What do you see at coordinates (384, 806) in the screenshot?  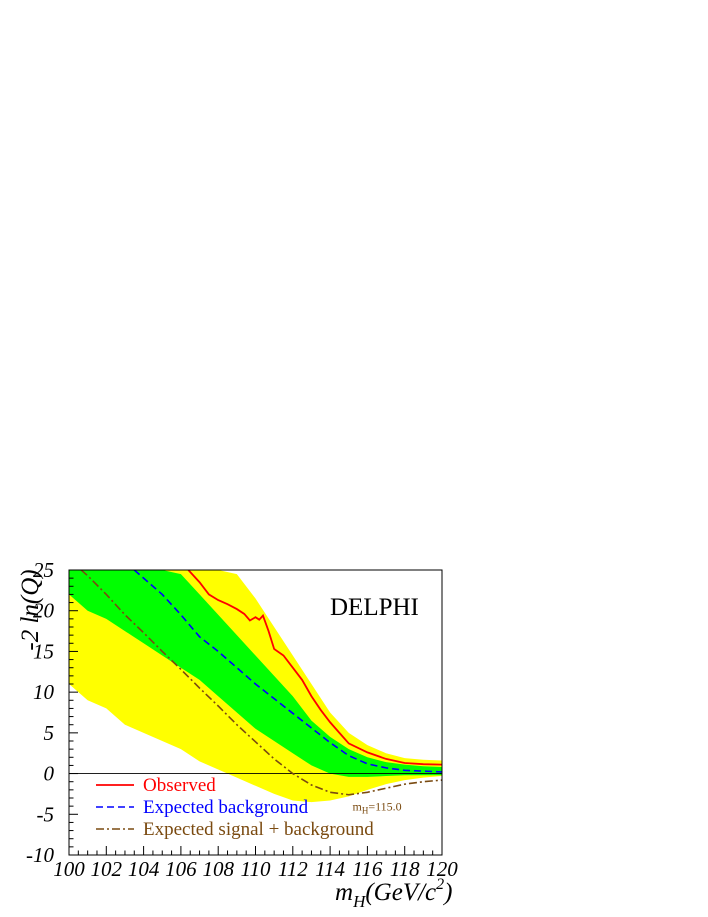 I see `mass-annotation-value: =115.0` at bounding box center [384, 806].